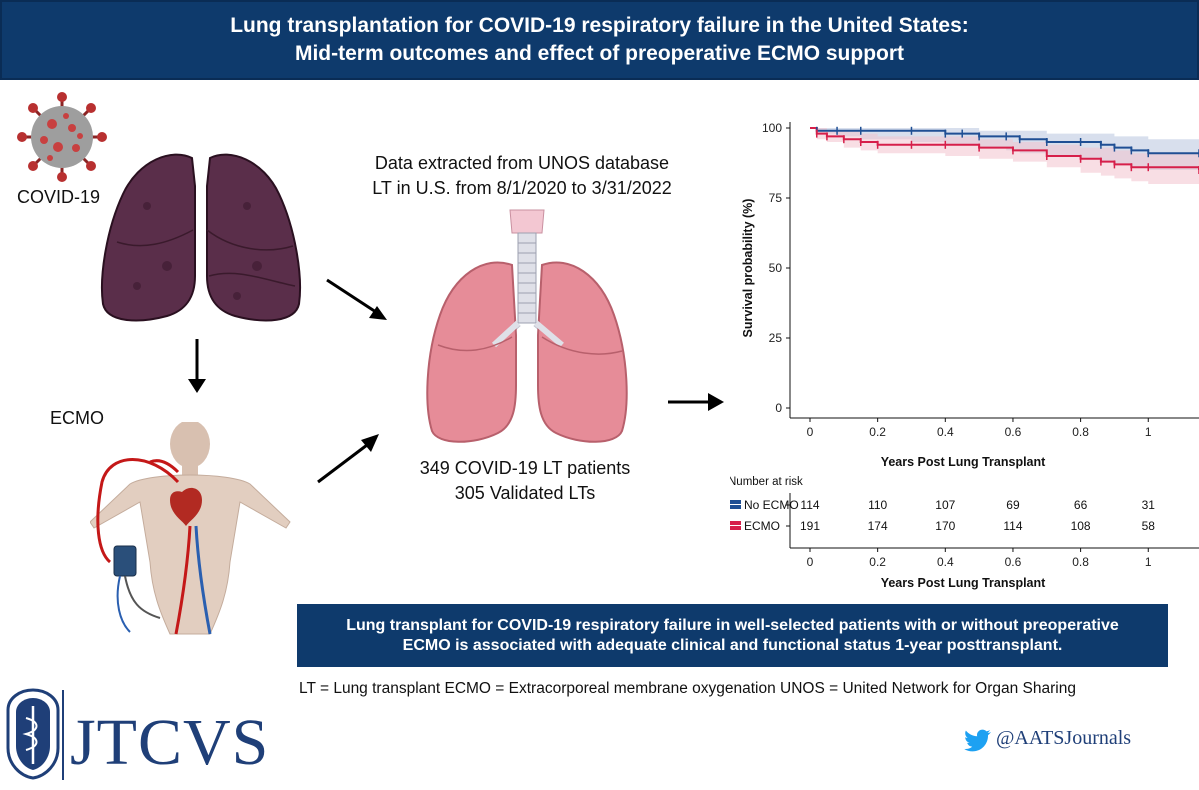 The width and height of the screenshot is (1199, 790). I want to click on risk-value: 107, so click(945, 505).